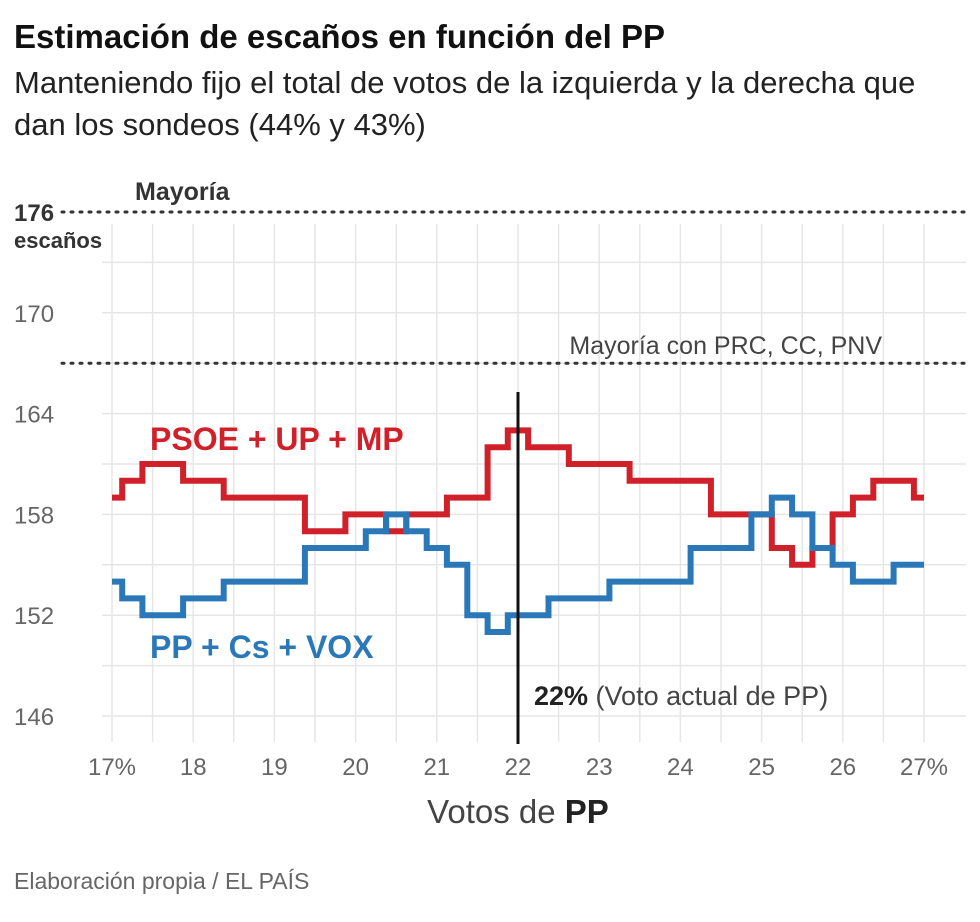  What do you see at coordinates (518, 767) in the screenshot?
I see `x-tick-label: 22` at bounding box center [518, 767].